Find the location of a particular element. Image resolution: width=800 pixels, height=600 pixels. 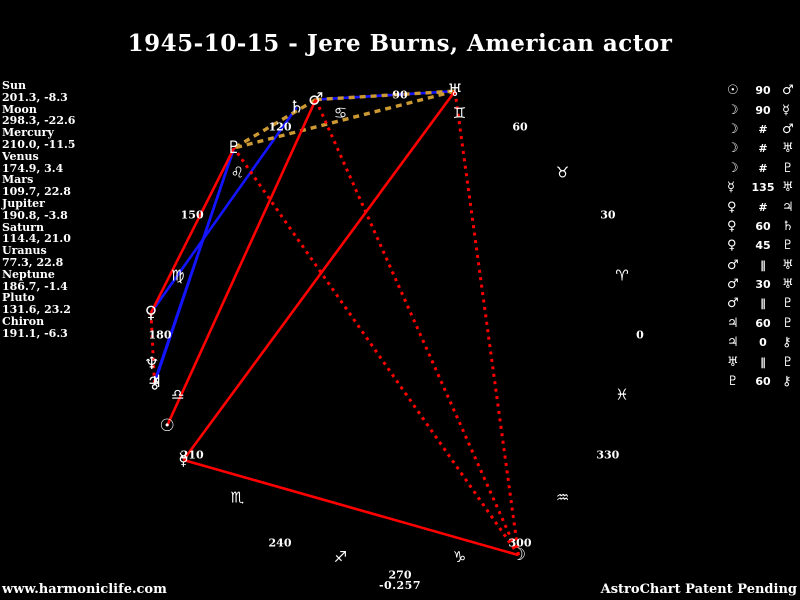

aspect-line-mars-parallel-uranus is located at coordinates (385, 95).